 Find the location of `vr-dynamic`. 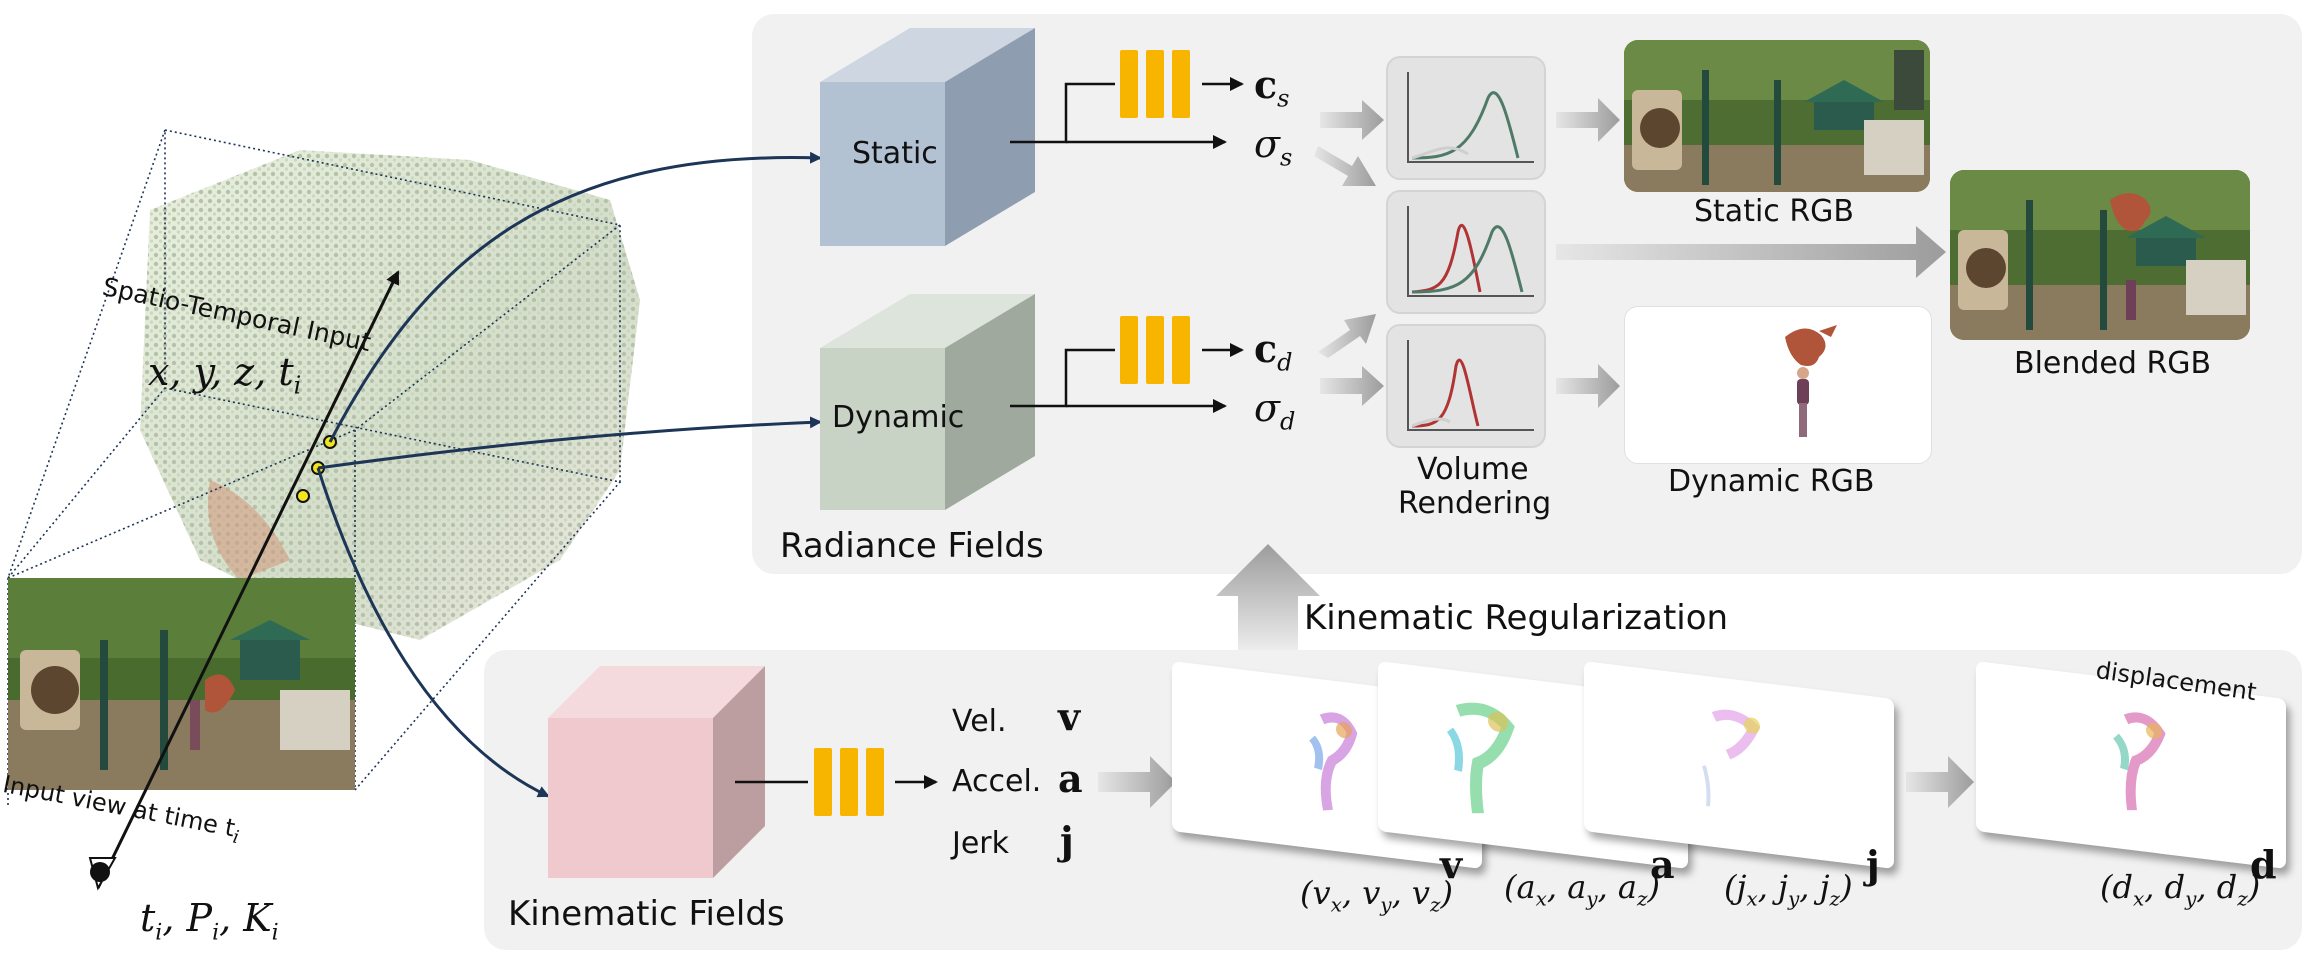

vr-dynamic is located at coordinates (1466, 386).